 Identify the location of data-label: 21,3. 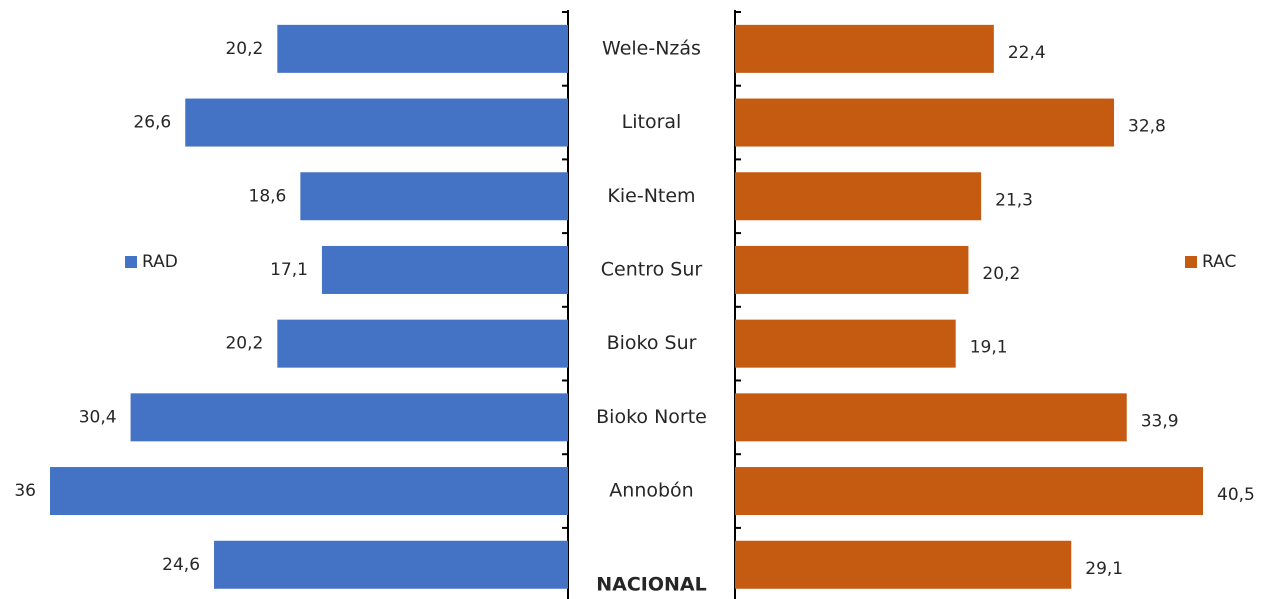
(1014, 200).